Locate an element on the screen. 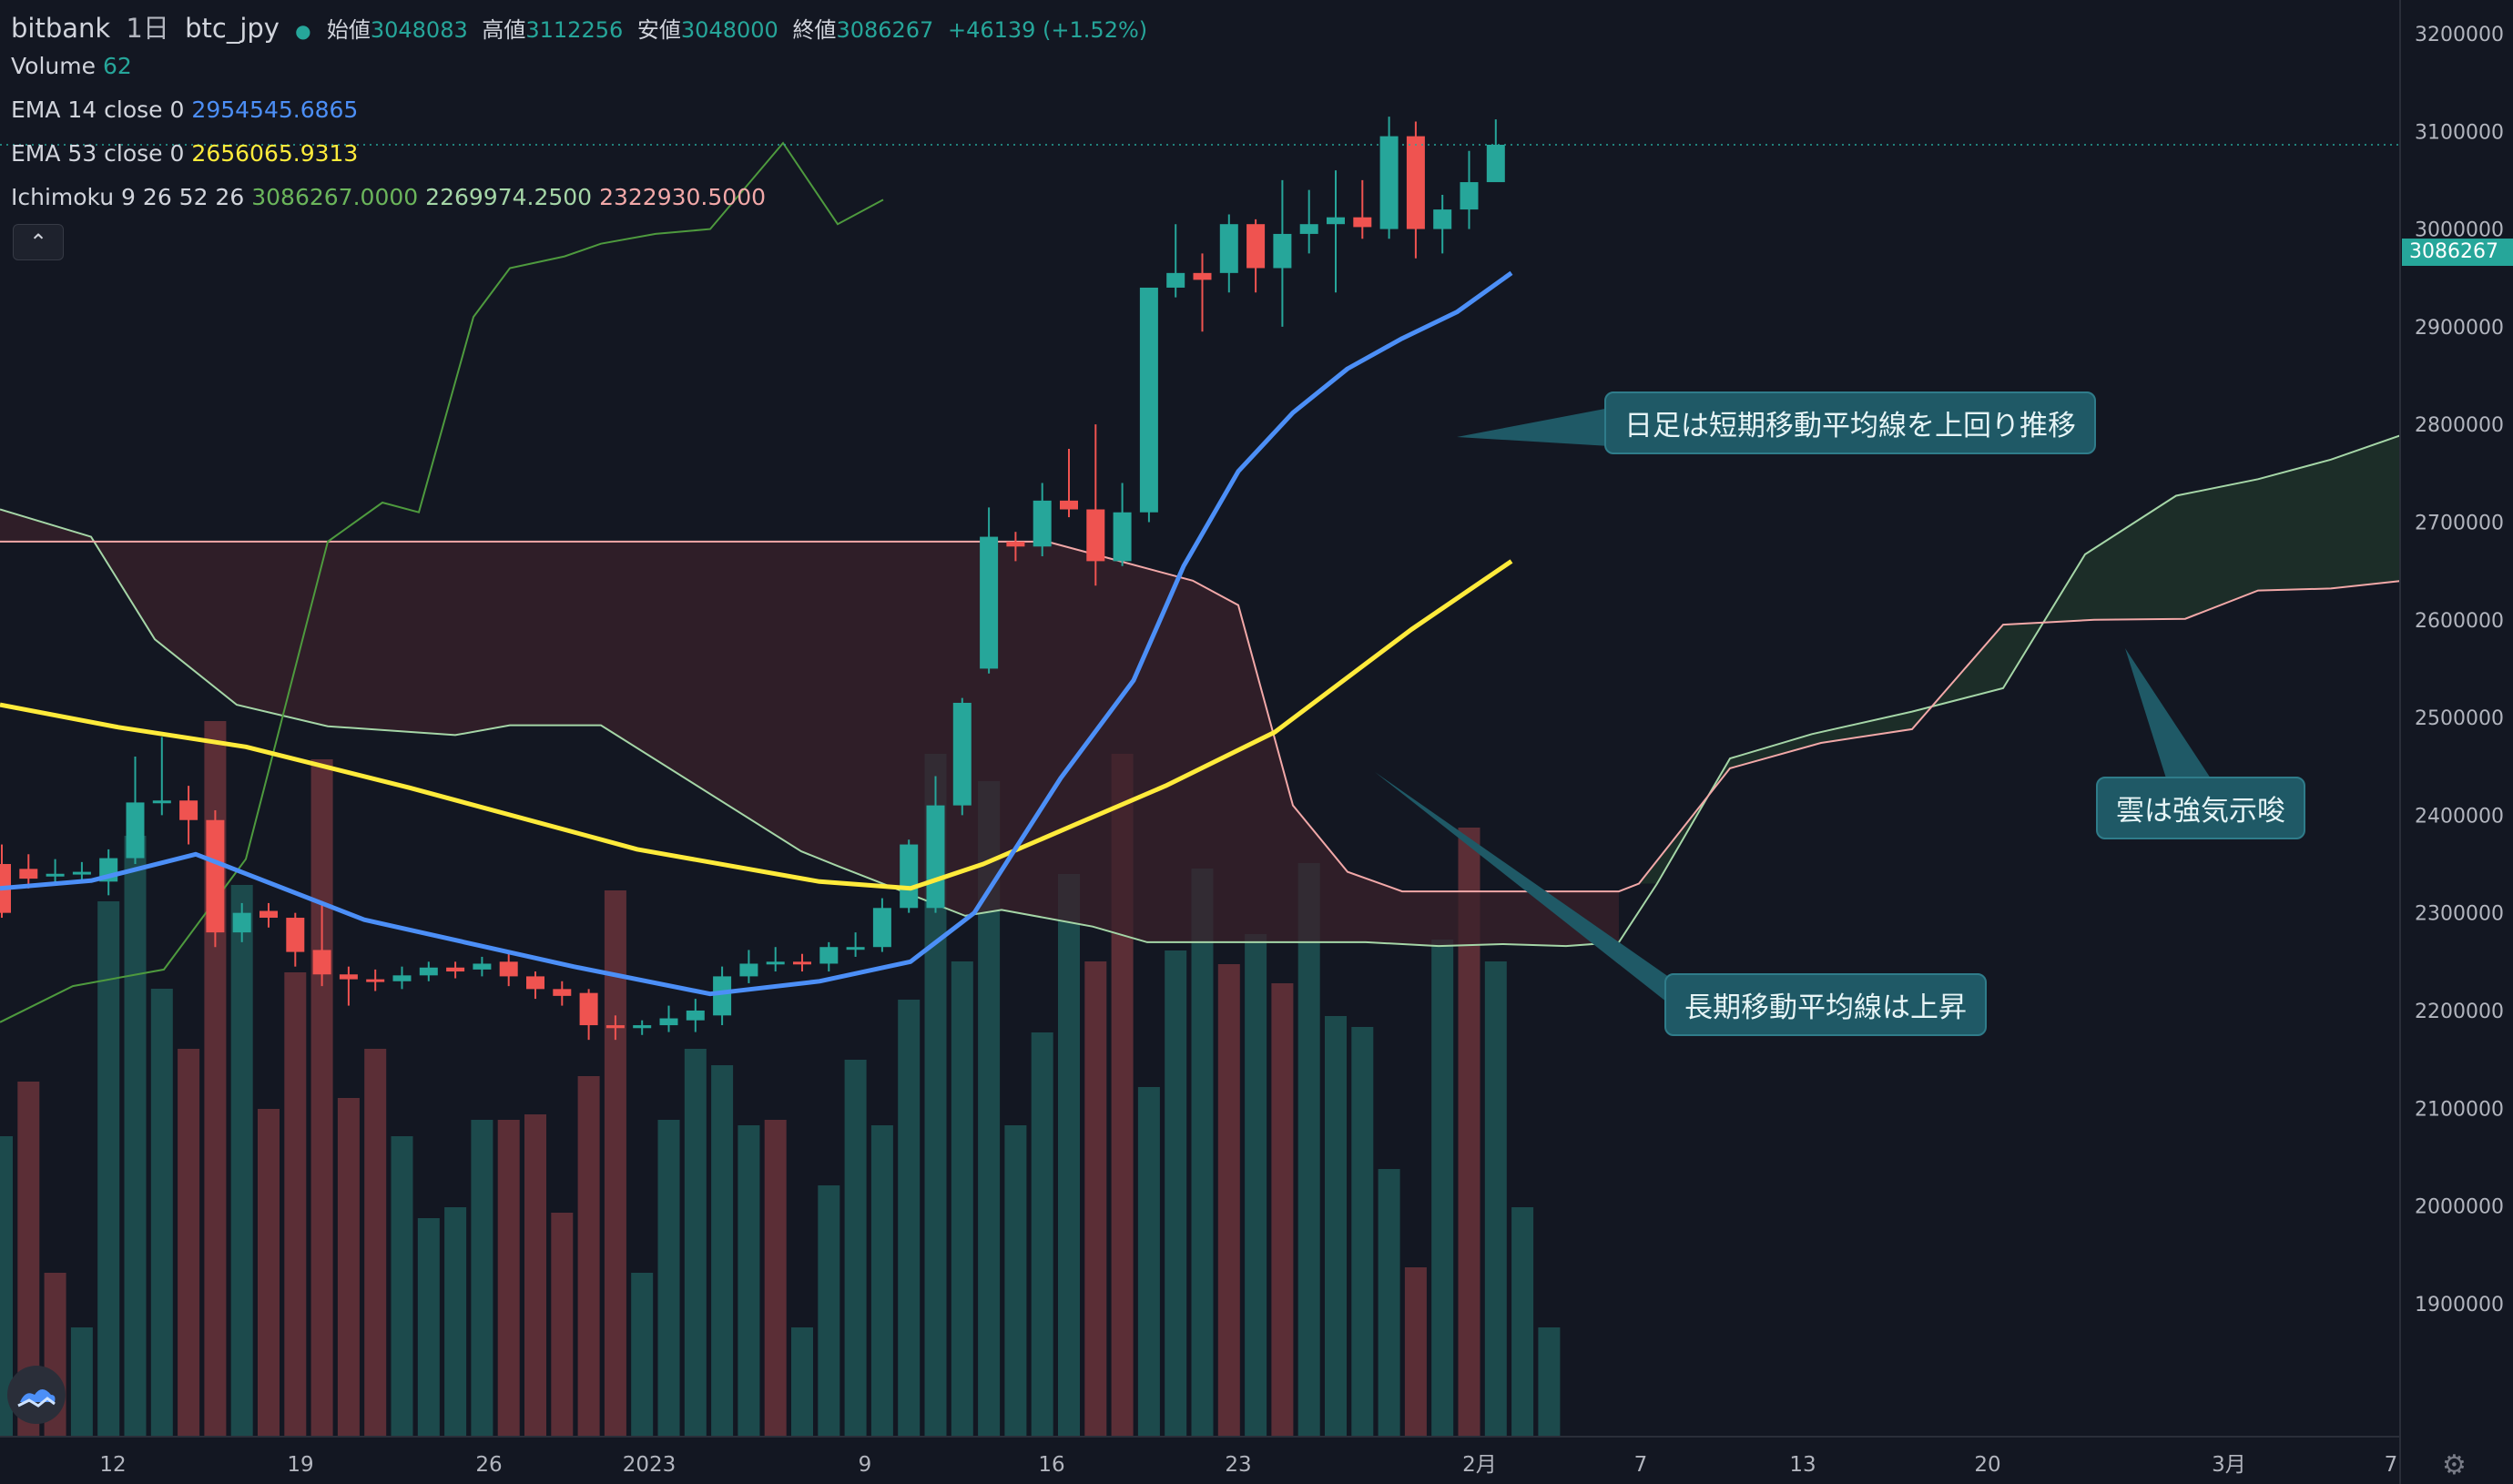 This screenshot has width=2513, height=1484. interval: 1日 is located at coordinates (147, 28).